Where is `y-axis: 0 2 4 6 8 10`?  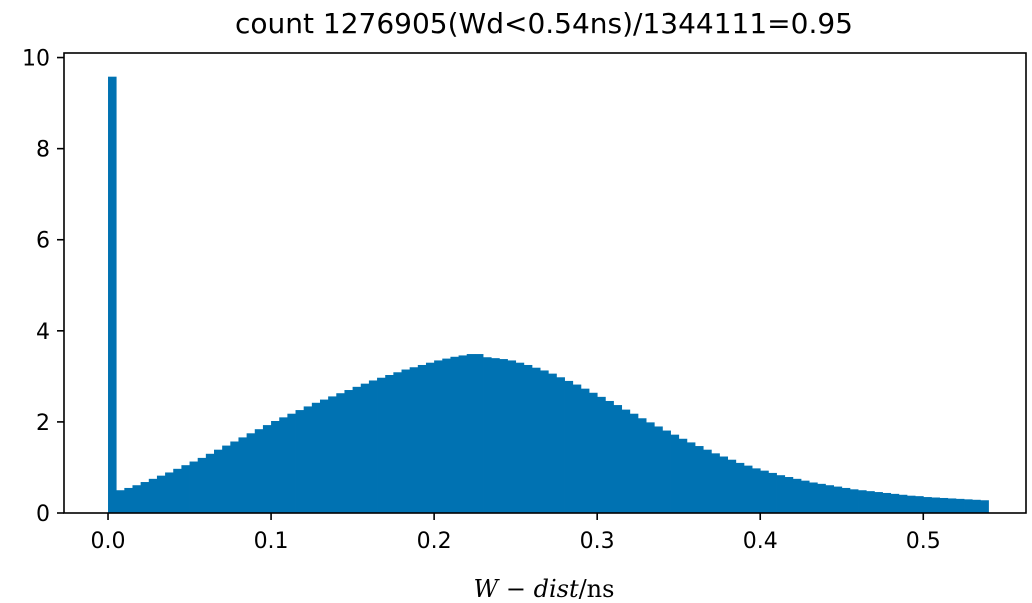
y-axis: 0 2 4 6 8 10 is located at coordinates (43, 287).